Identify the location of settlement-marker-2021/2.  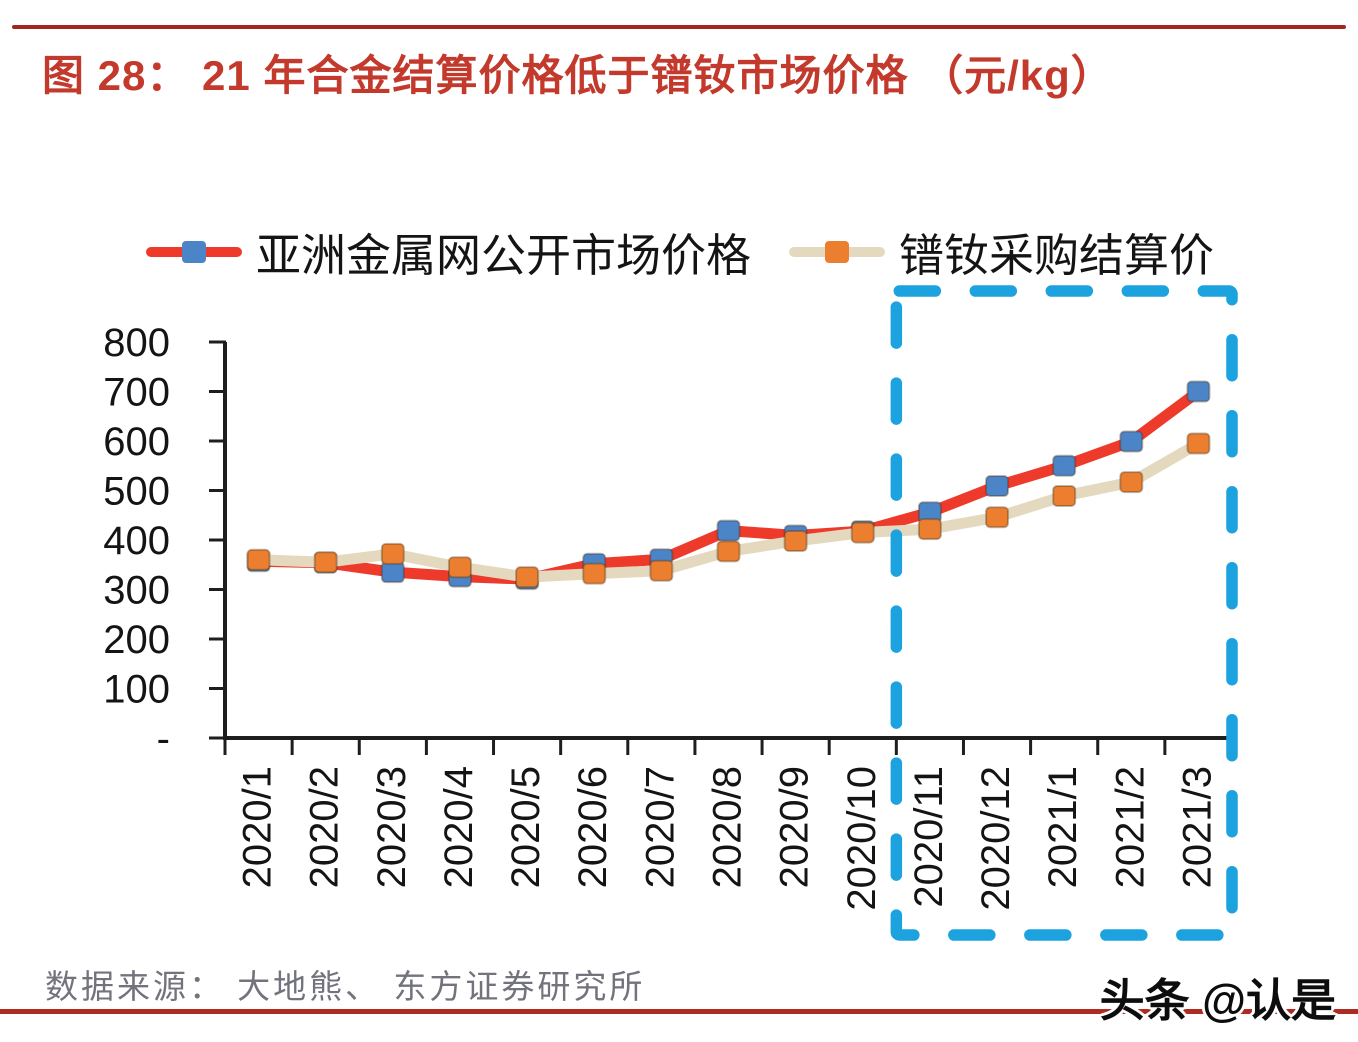
(1131, 482).